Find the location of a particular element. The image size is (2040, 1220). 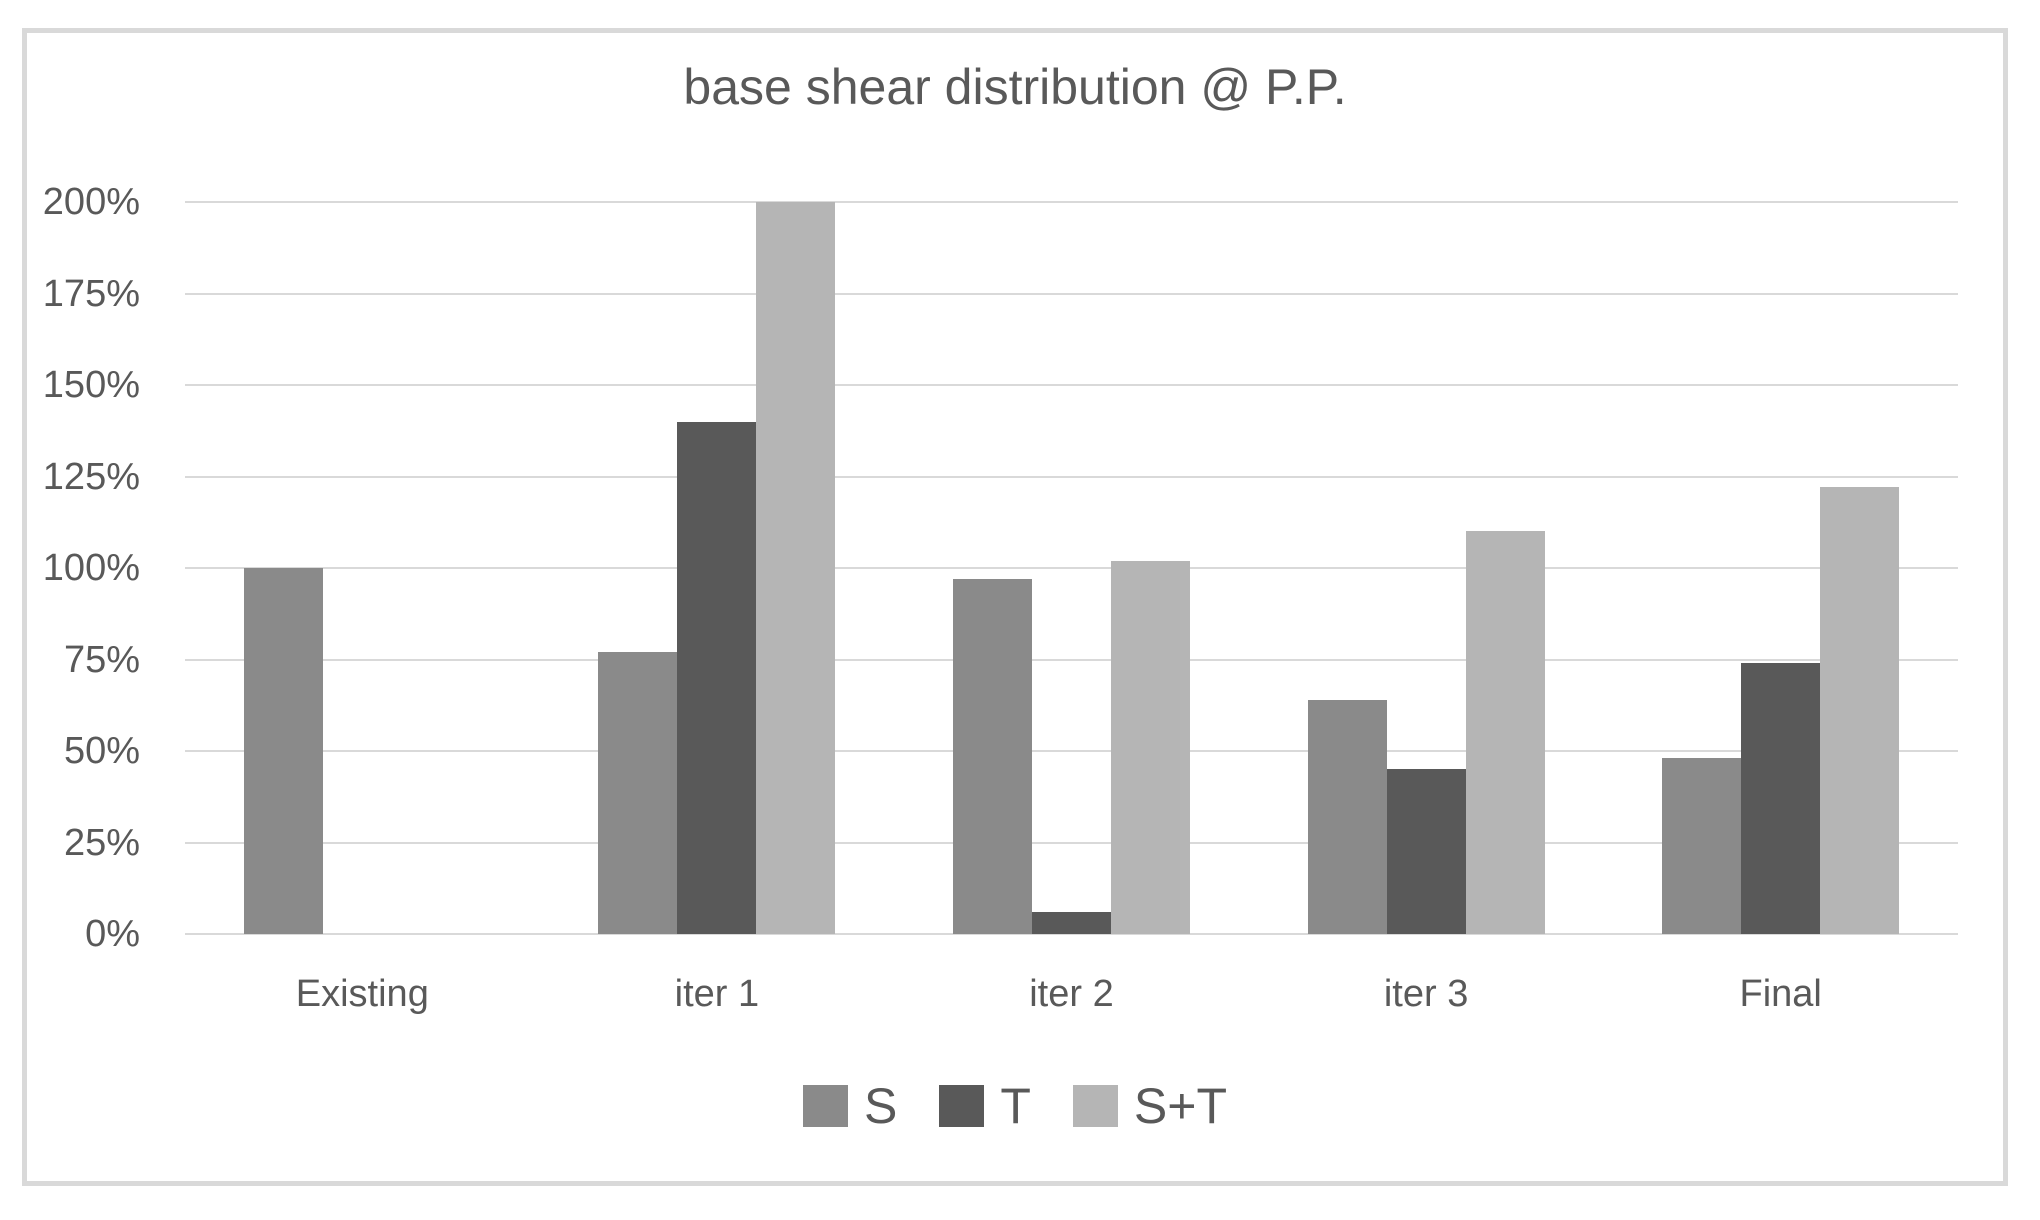

x-axis-label-existing: Existing is located at coordinates (362, 994).